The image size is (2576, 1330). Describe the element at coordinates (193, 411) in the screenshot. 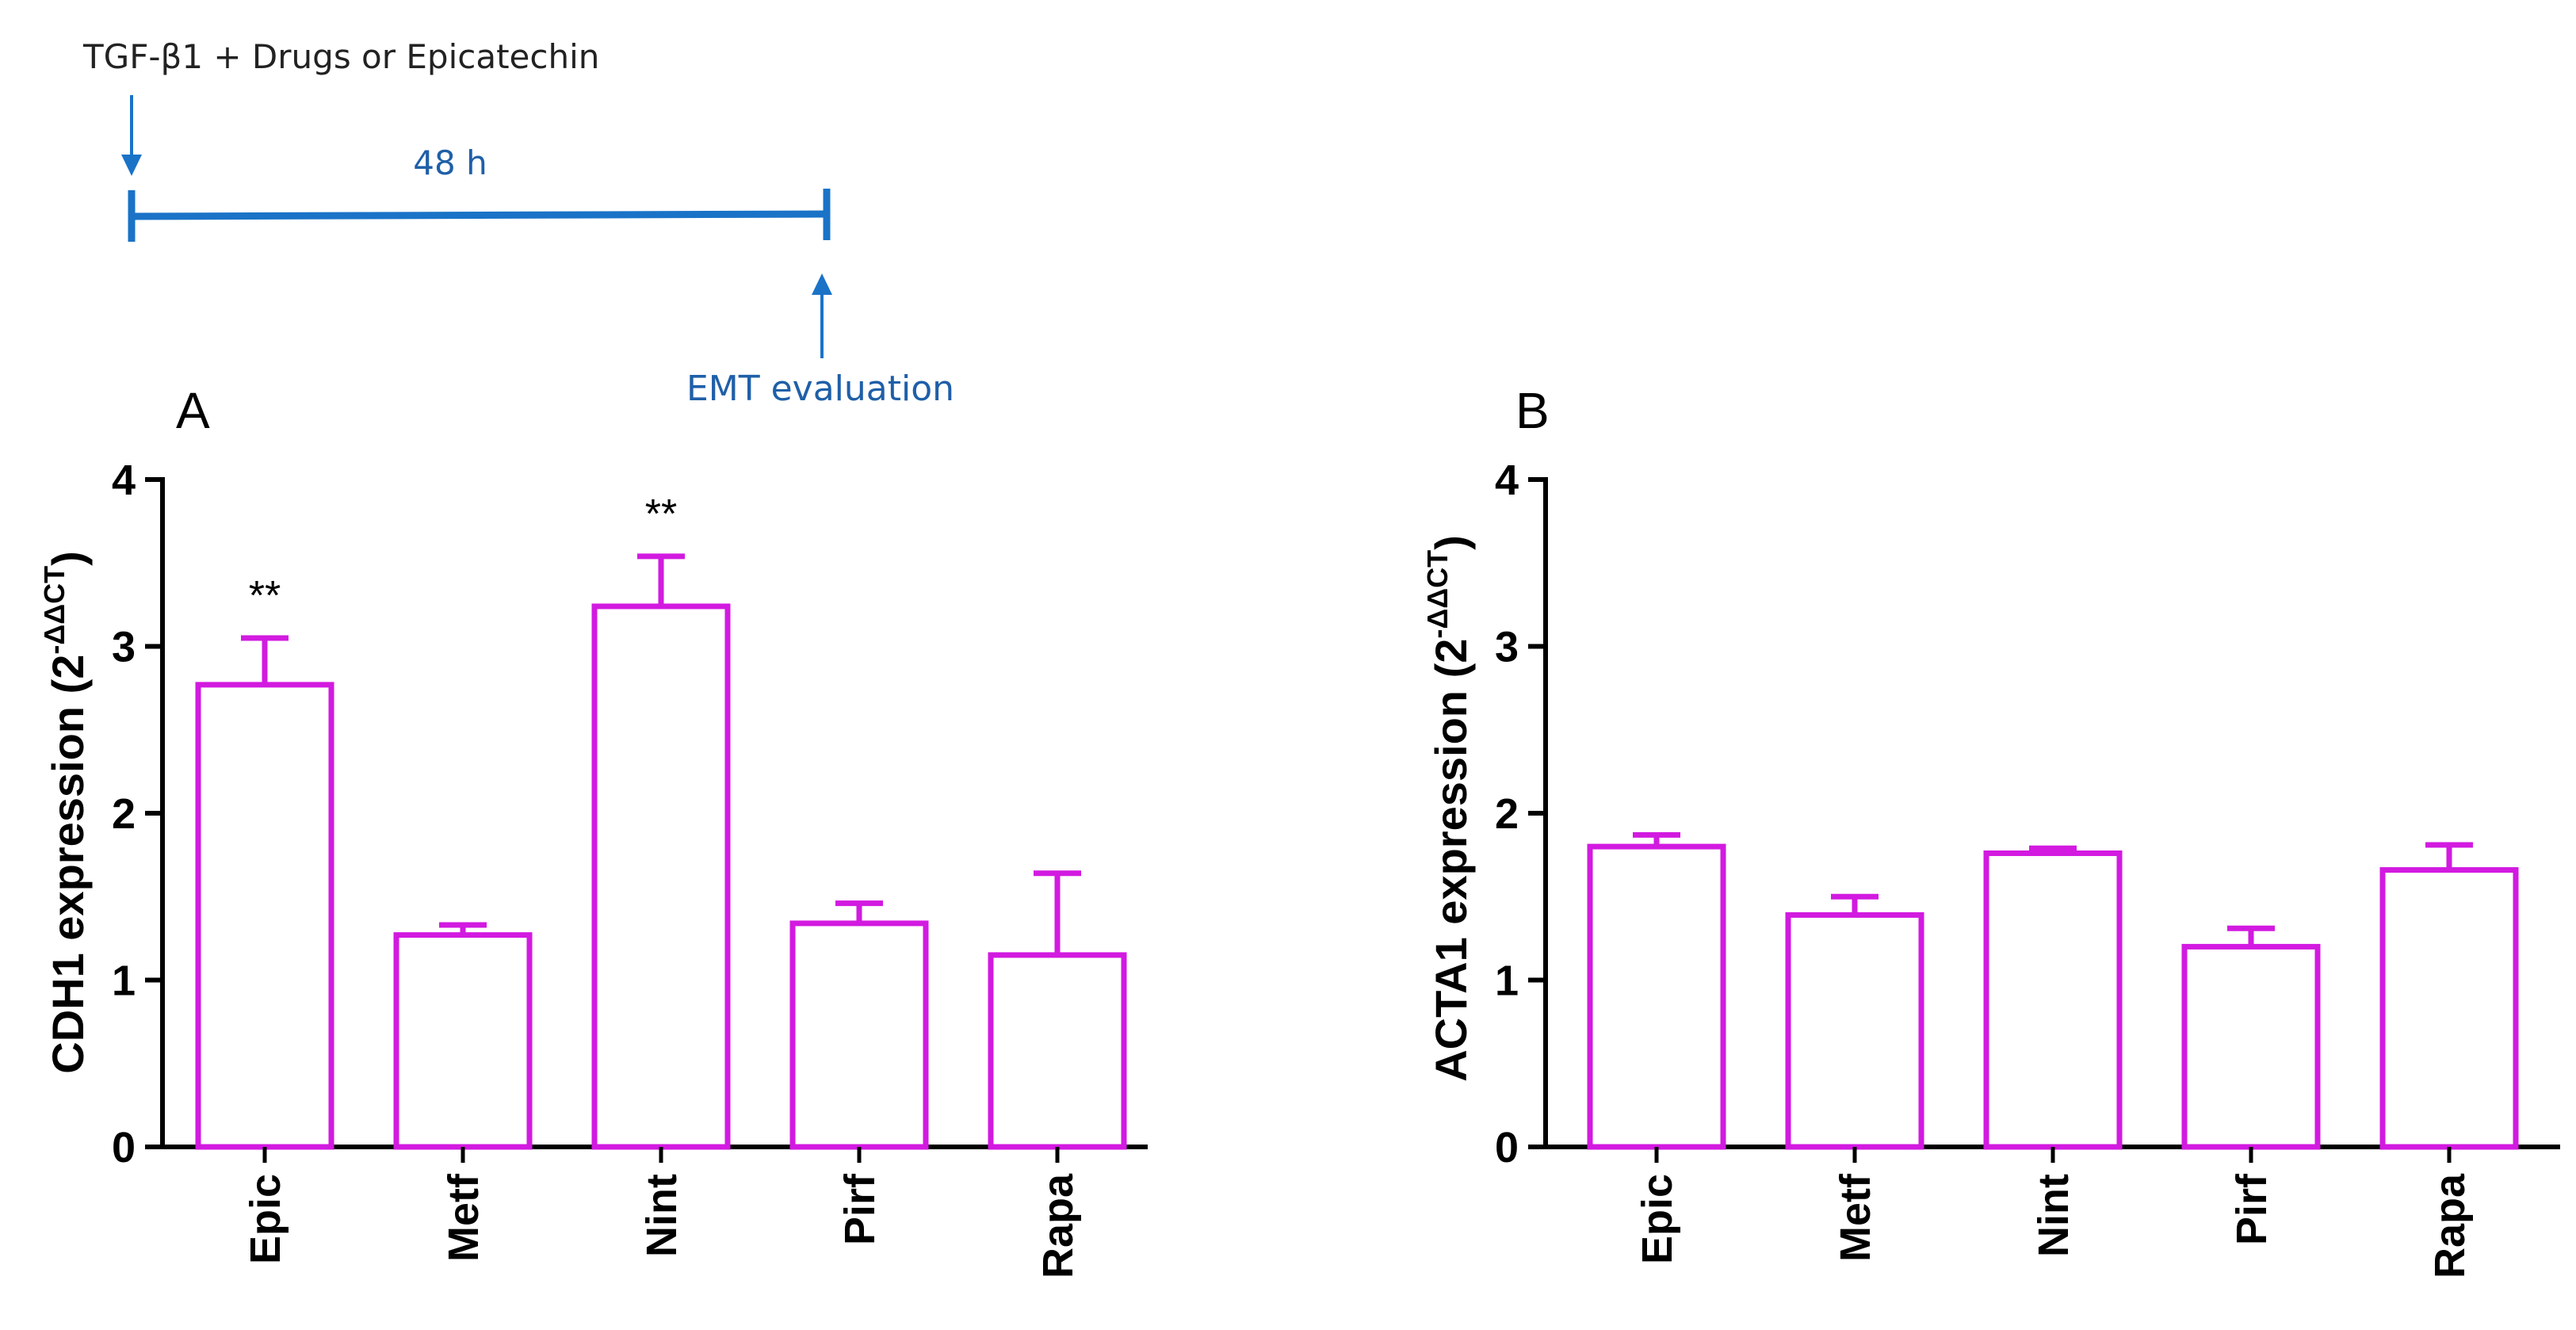

I see `panel-label: A` at that location.